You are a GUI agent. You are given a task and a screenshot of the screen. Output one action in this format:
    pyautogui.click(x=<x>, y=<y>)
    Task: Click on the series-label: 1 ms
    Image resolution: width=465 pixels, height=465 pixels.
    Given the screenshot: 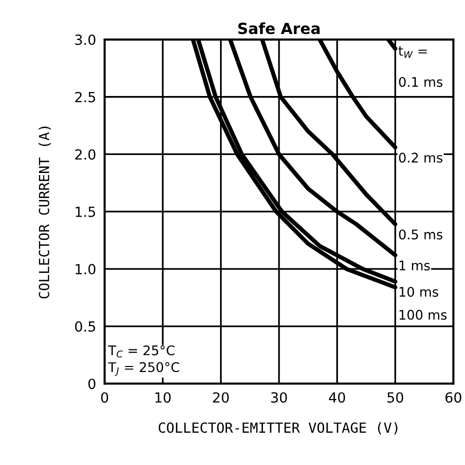 What is the action you would take?
    pyautogui.click(x=415, y=265)
    